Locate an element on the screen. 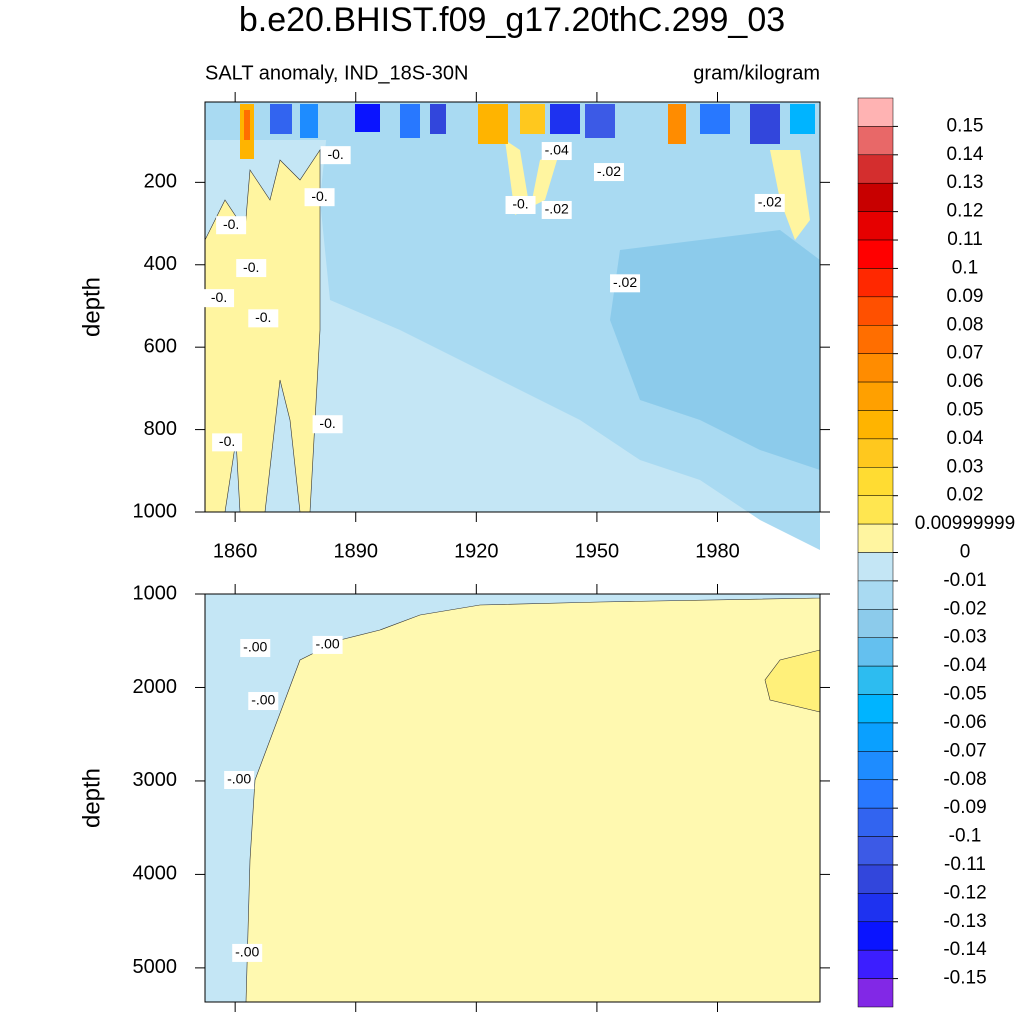  chart-title: b.e20.BHIST.f09_g17.20thC.299_03 is located at coordinates (512, 20).